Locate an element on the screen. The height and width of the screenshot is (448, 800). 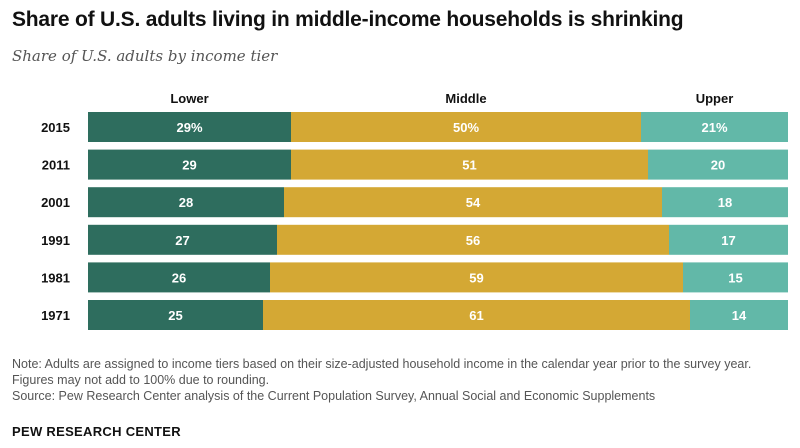
bar-lower-1971 is located at coordinates (175, 315).